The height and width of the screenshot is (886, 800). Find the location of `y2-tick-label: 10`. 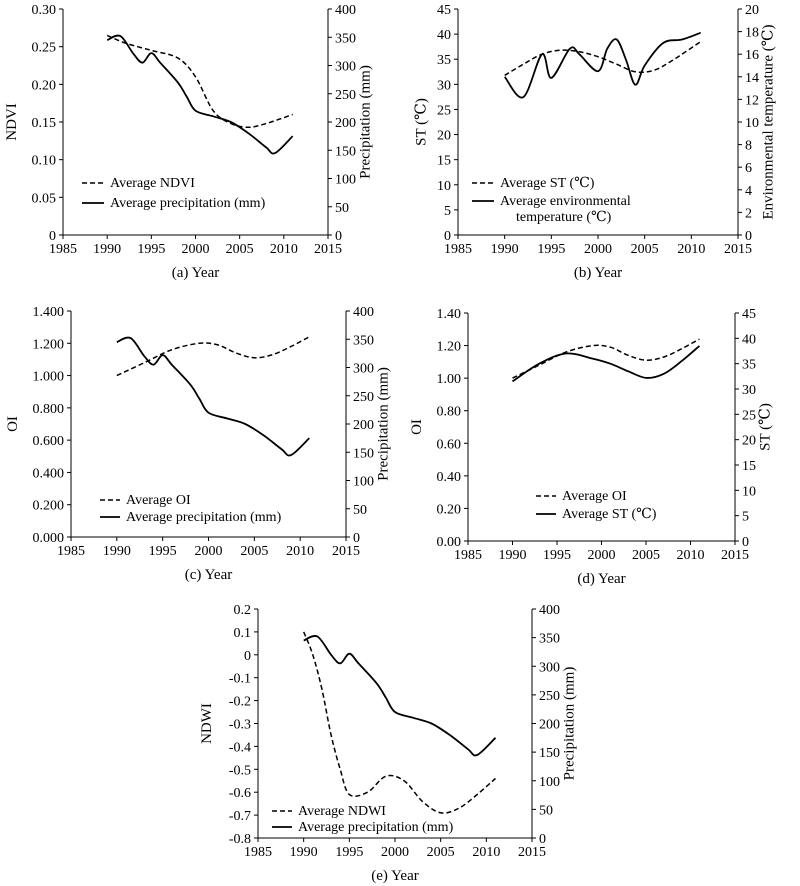

y2-tick-label: 10 is located at coordinates (752, 123).